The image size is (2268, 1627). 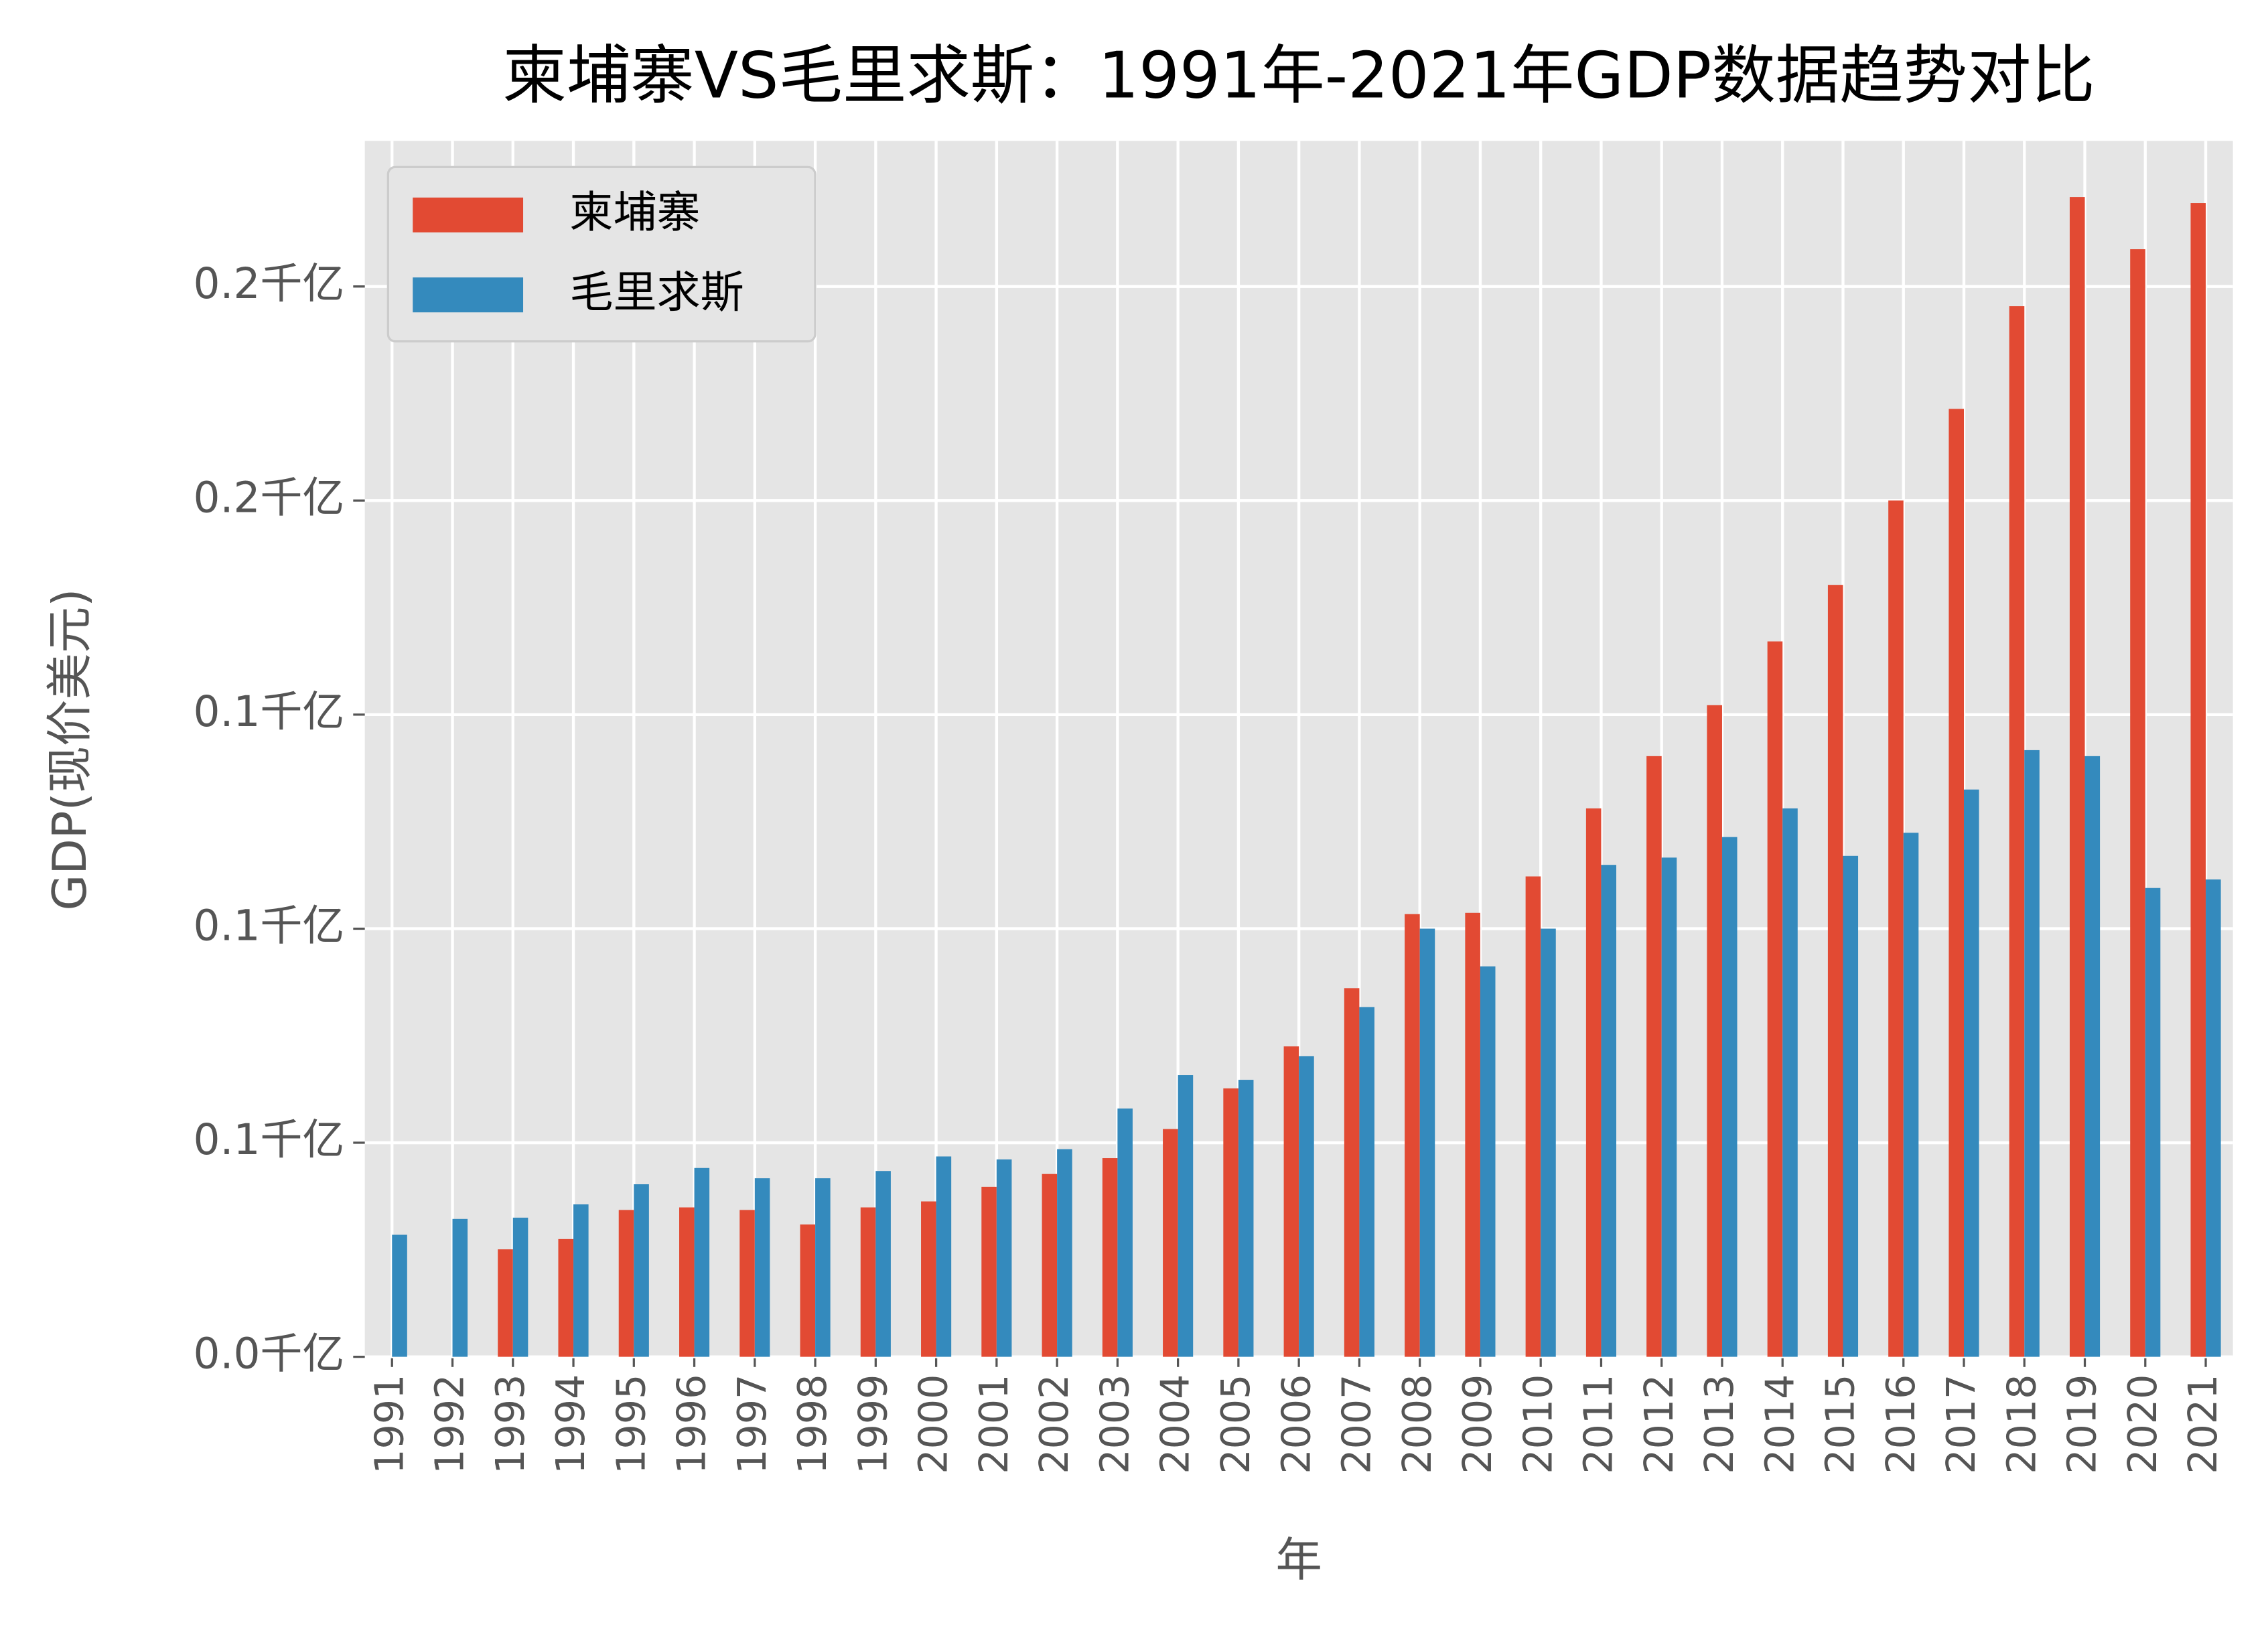 I want to click on x-axis-label: 年, so click(x=1298, y=1560).